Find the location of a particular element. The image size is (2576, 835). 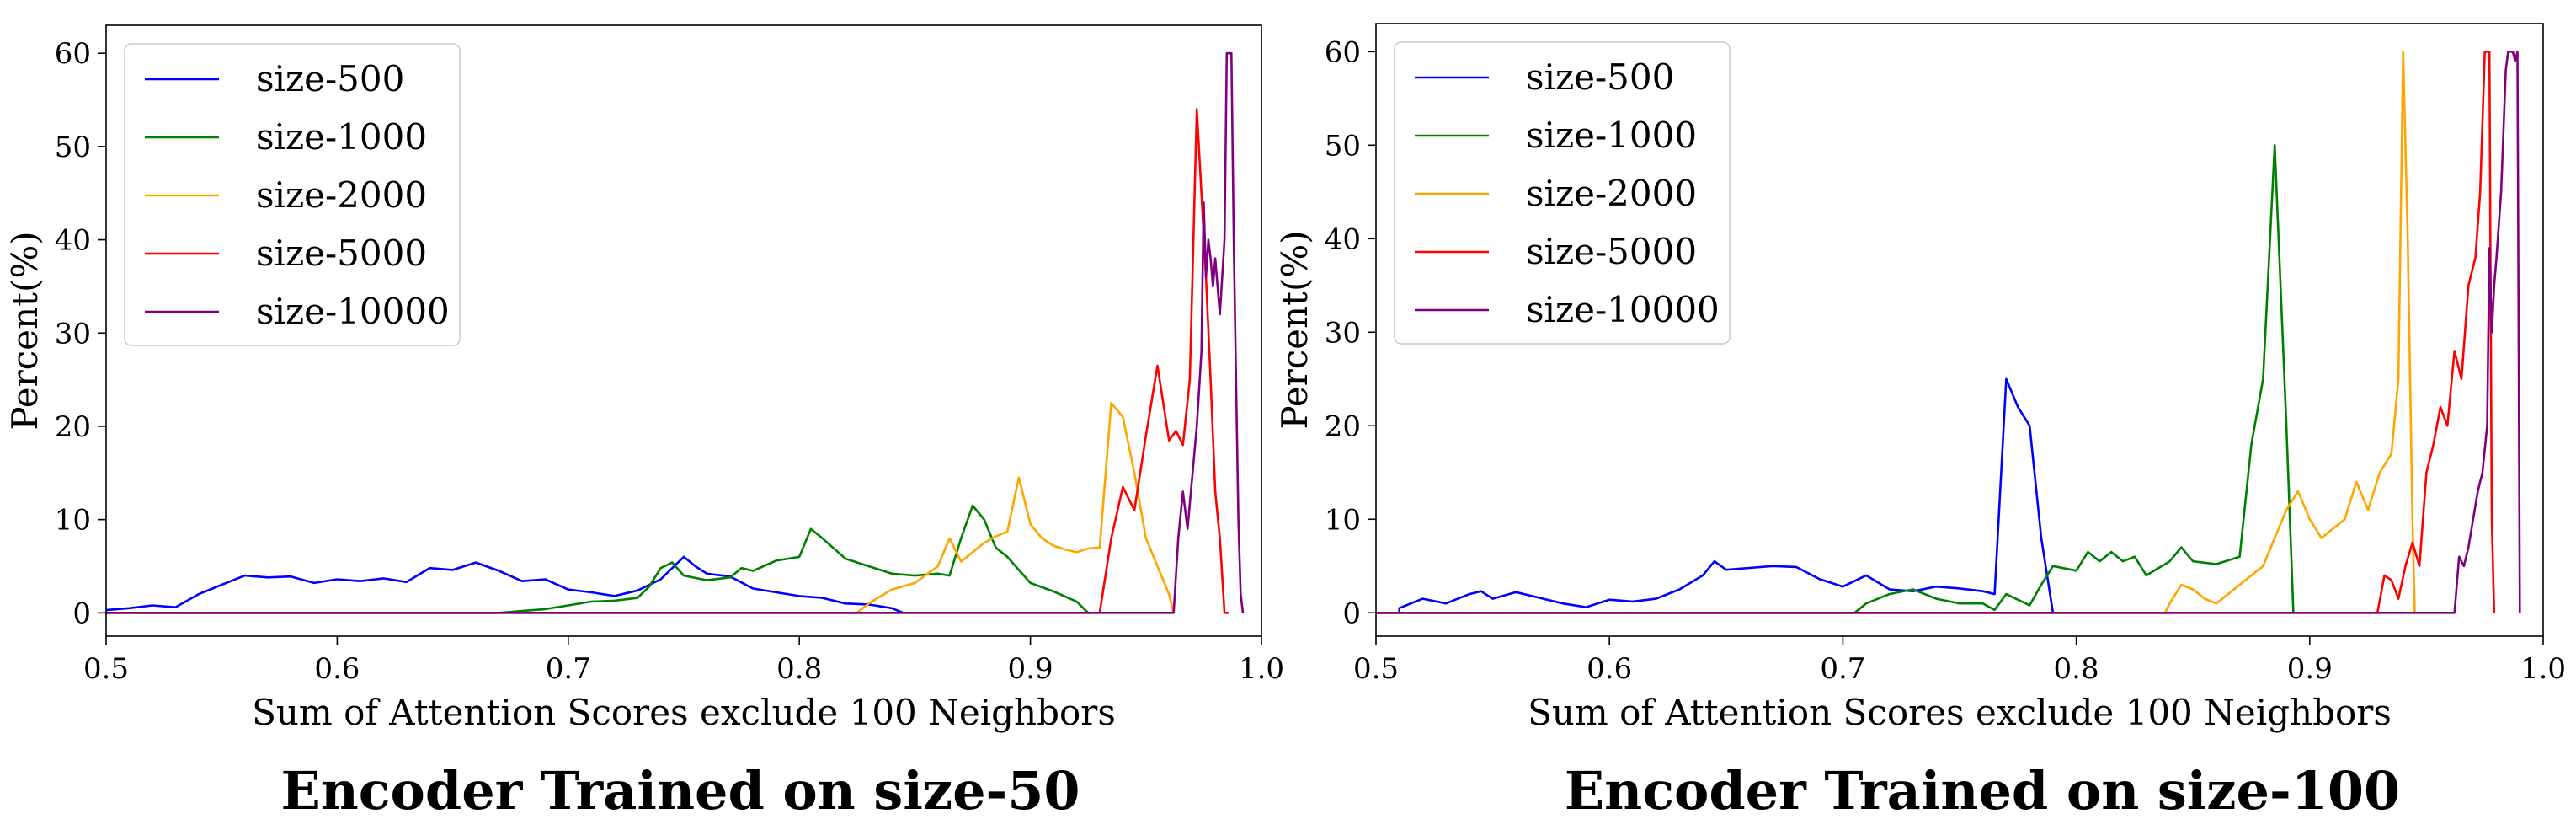

chart-caption: Encoder Trained on size-100 is located at coordinates (1982, 791).